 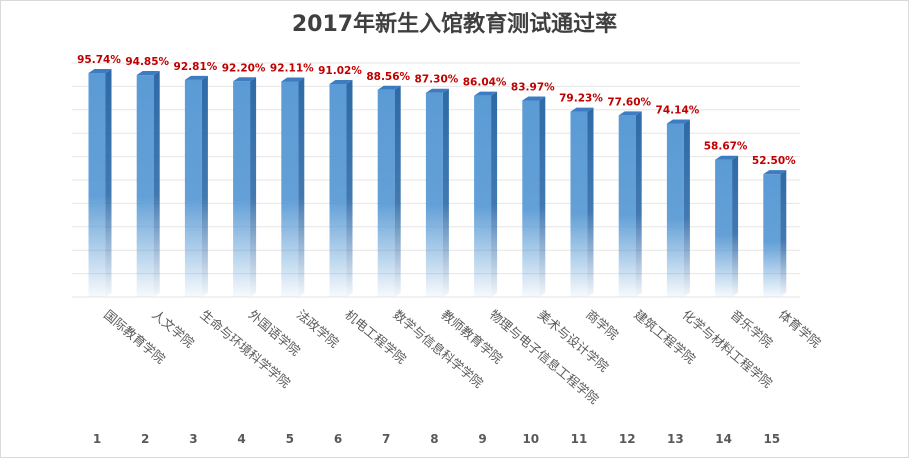 I want to click on value-label: 91.02%, so click(x=340, y=71).